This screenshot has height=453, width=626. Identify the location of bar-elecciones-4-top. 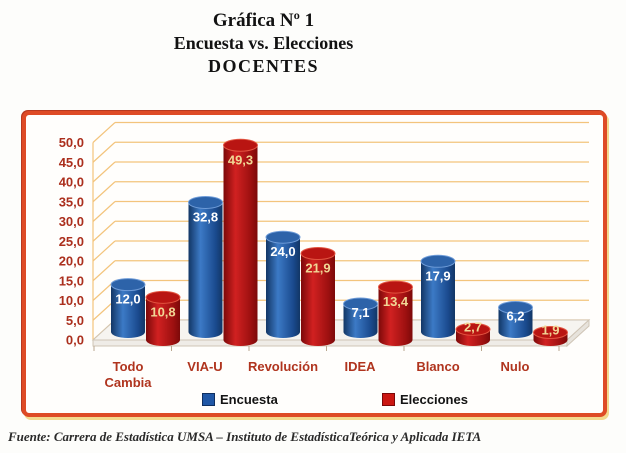
(473, 329).